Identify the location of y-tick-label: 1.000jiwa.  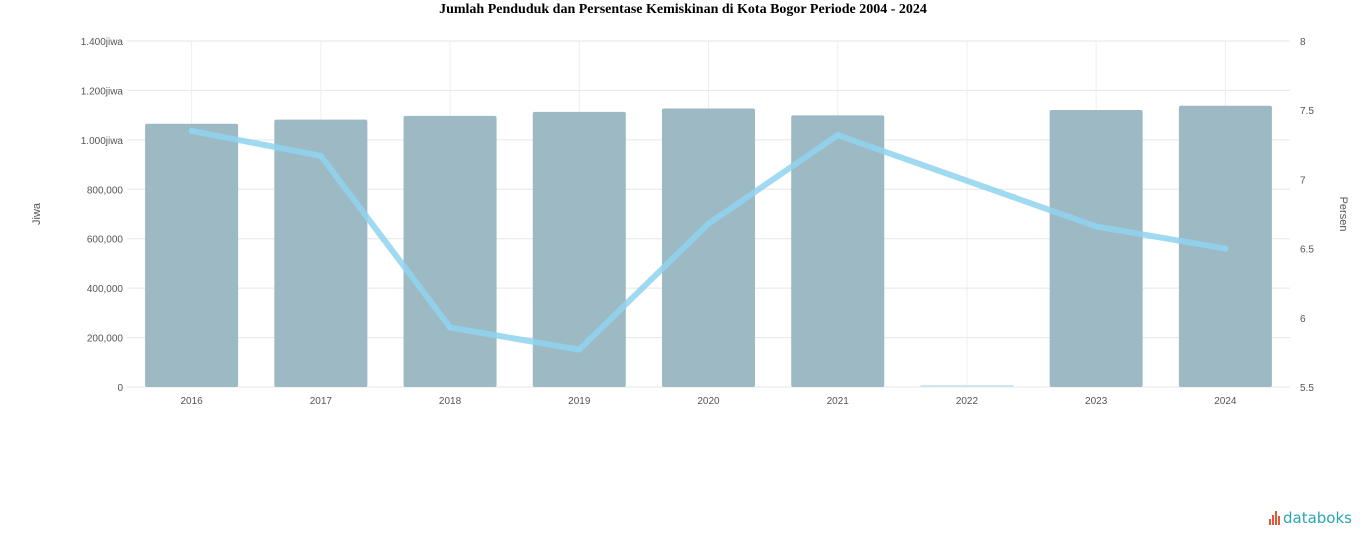
(102, 141).